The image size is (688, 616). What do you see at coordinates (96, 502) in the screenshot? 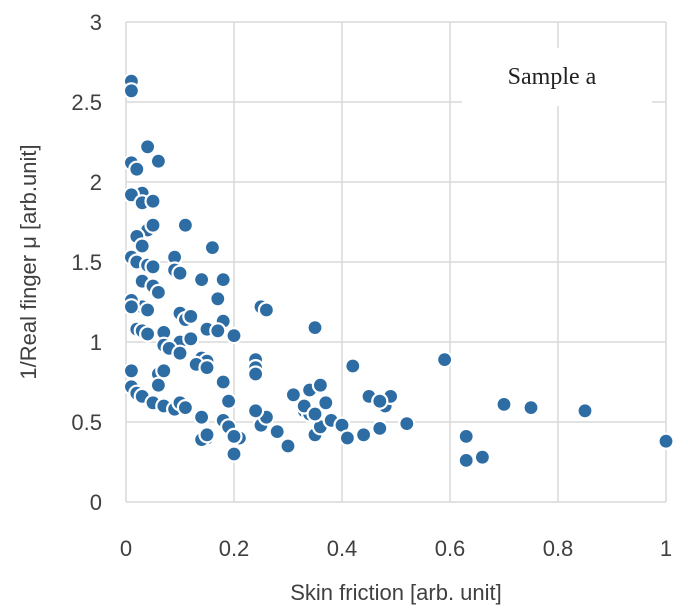
I see `y-tick-label: 0` at bounding box center [96, 502].